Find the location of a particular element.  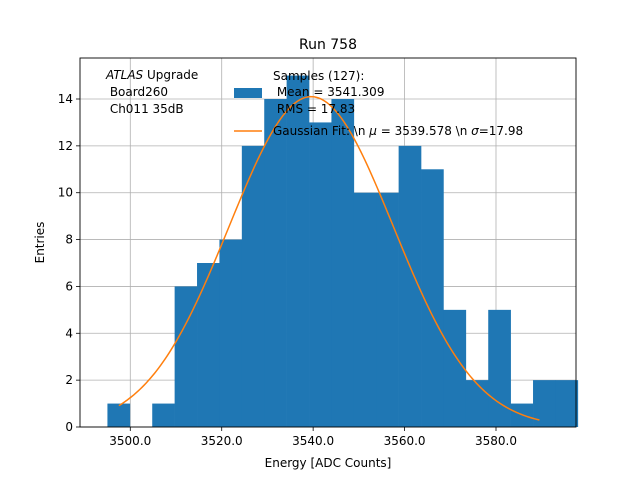

y-tick-label-2: 4 is located at coordinates (69, 333).